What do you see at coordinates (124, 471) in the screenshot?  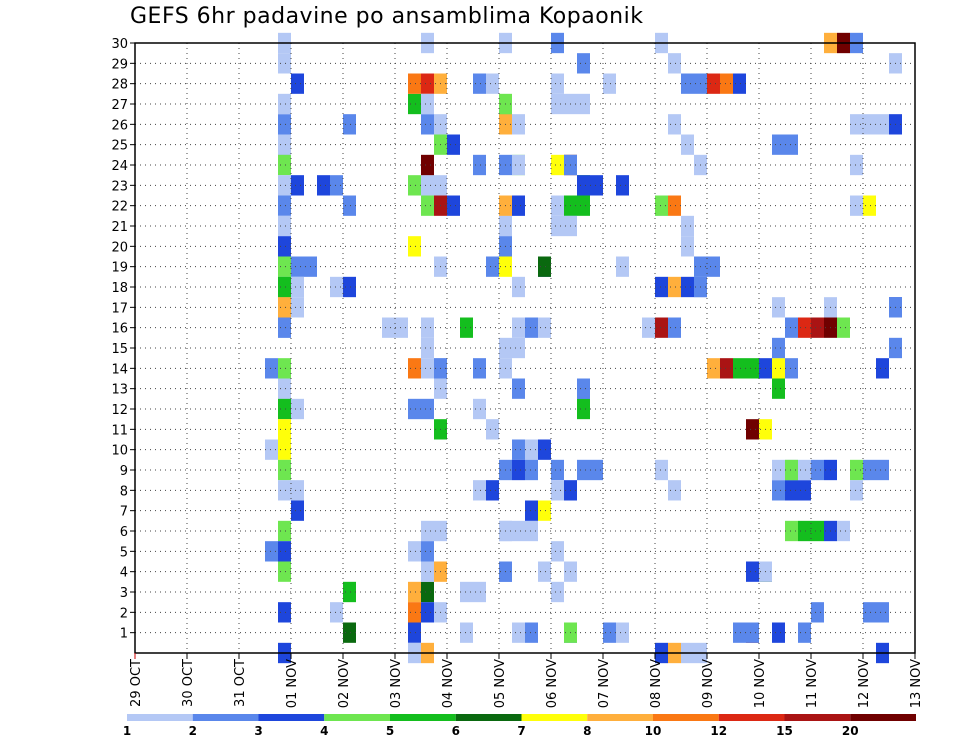 I see `y-tick-label: 9` at bounding box center [124, 471].